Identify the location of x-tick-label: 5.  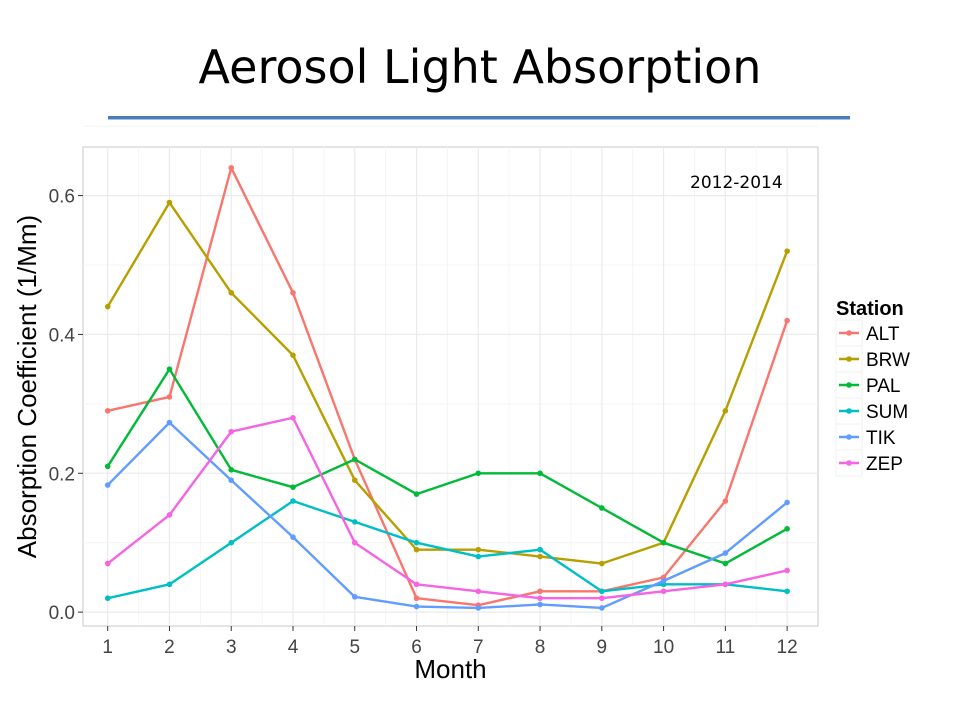
(354, 647).